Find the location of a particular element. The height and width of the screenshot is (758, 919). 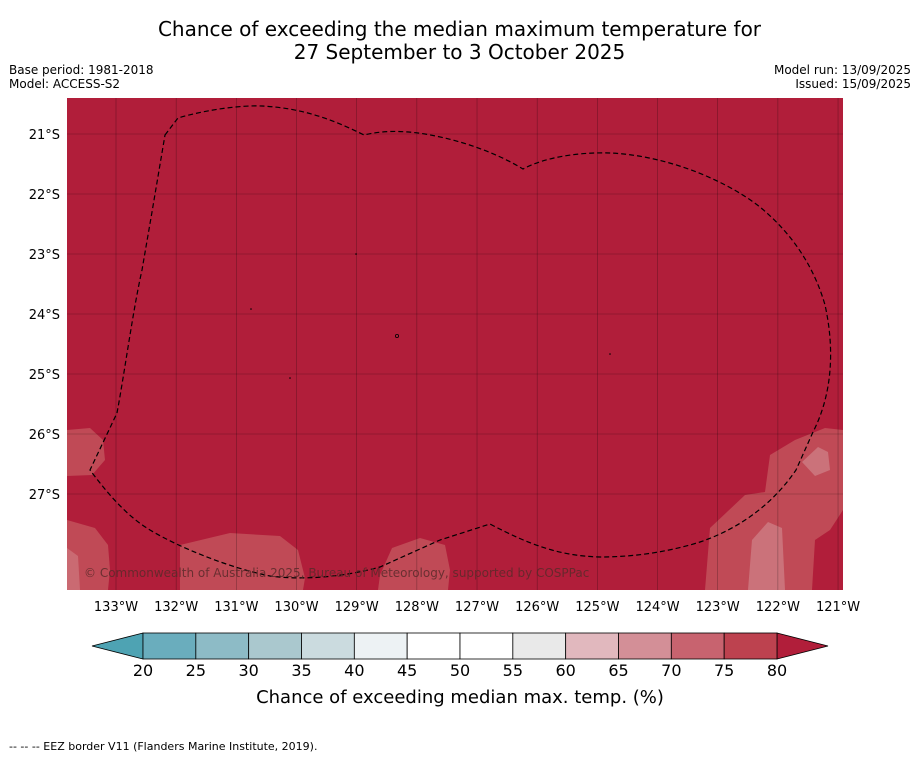

longitude-label: 132°W is located at coordinates (176, 607).